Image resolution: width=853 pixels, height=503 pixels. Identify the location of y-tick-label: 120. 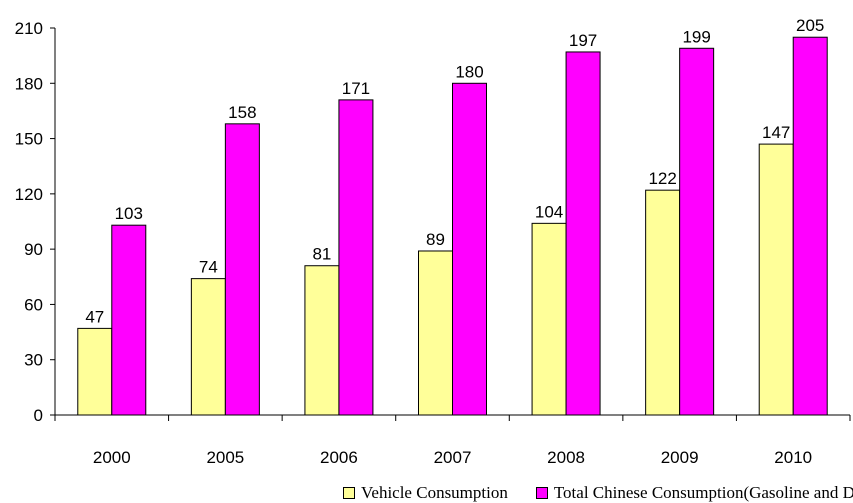
(29, 194).